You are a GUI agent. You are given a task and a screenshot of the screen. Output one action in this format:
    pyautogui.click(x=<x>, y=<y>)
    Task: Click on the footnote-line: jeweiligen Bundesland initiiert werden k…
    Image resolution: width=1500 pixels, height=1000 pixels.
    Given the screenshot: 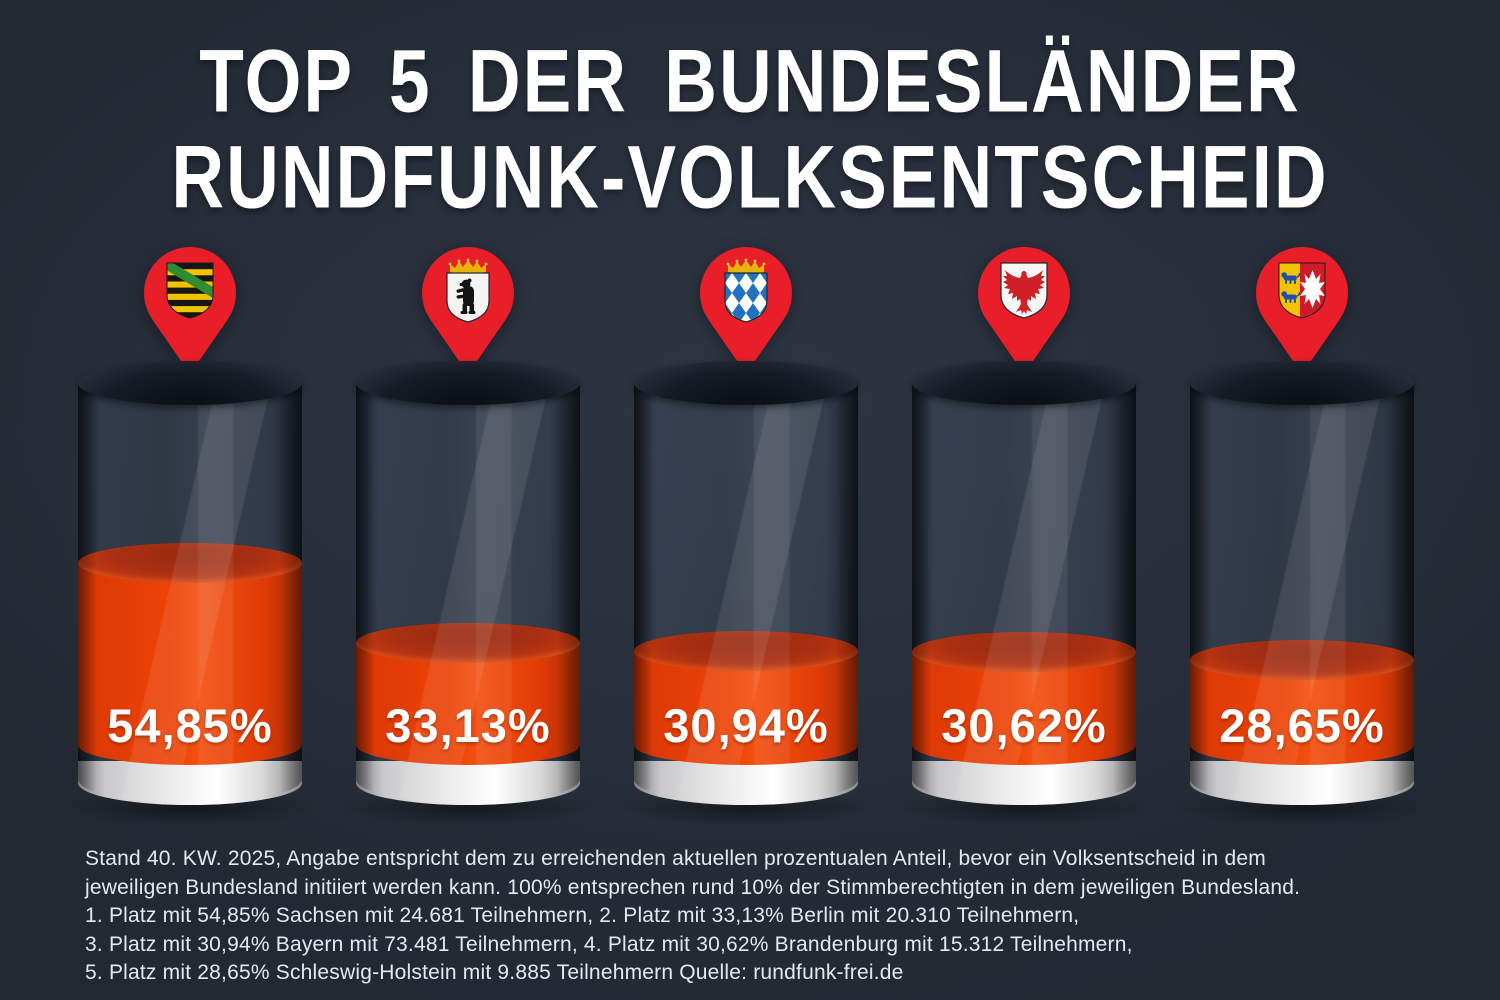 What is the action you would take?
    pyautogui.click(x=693, y=887)
    